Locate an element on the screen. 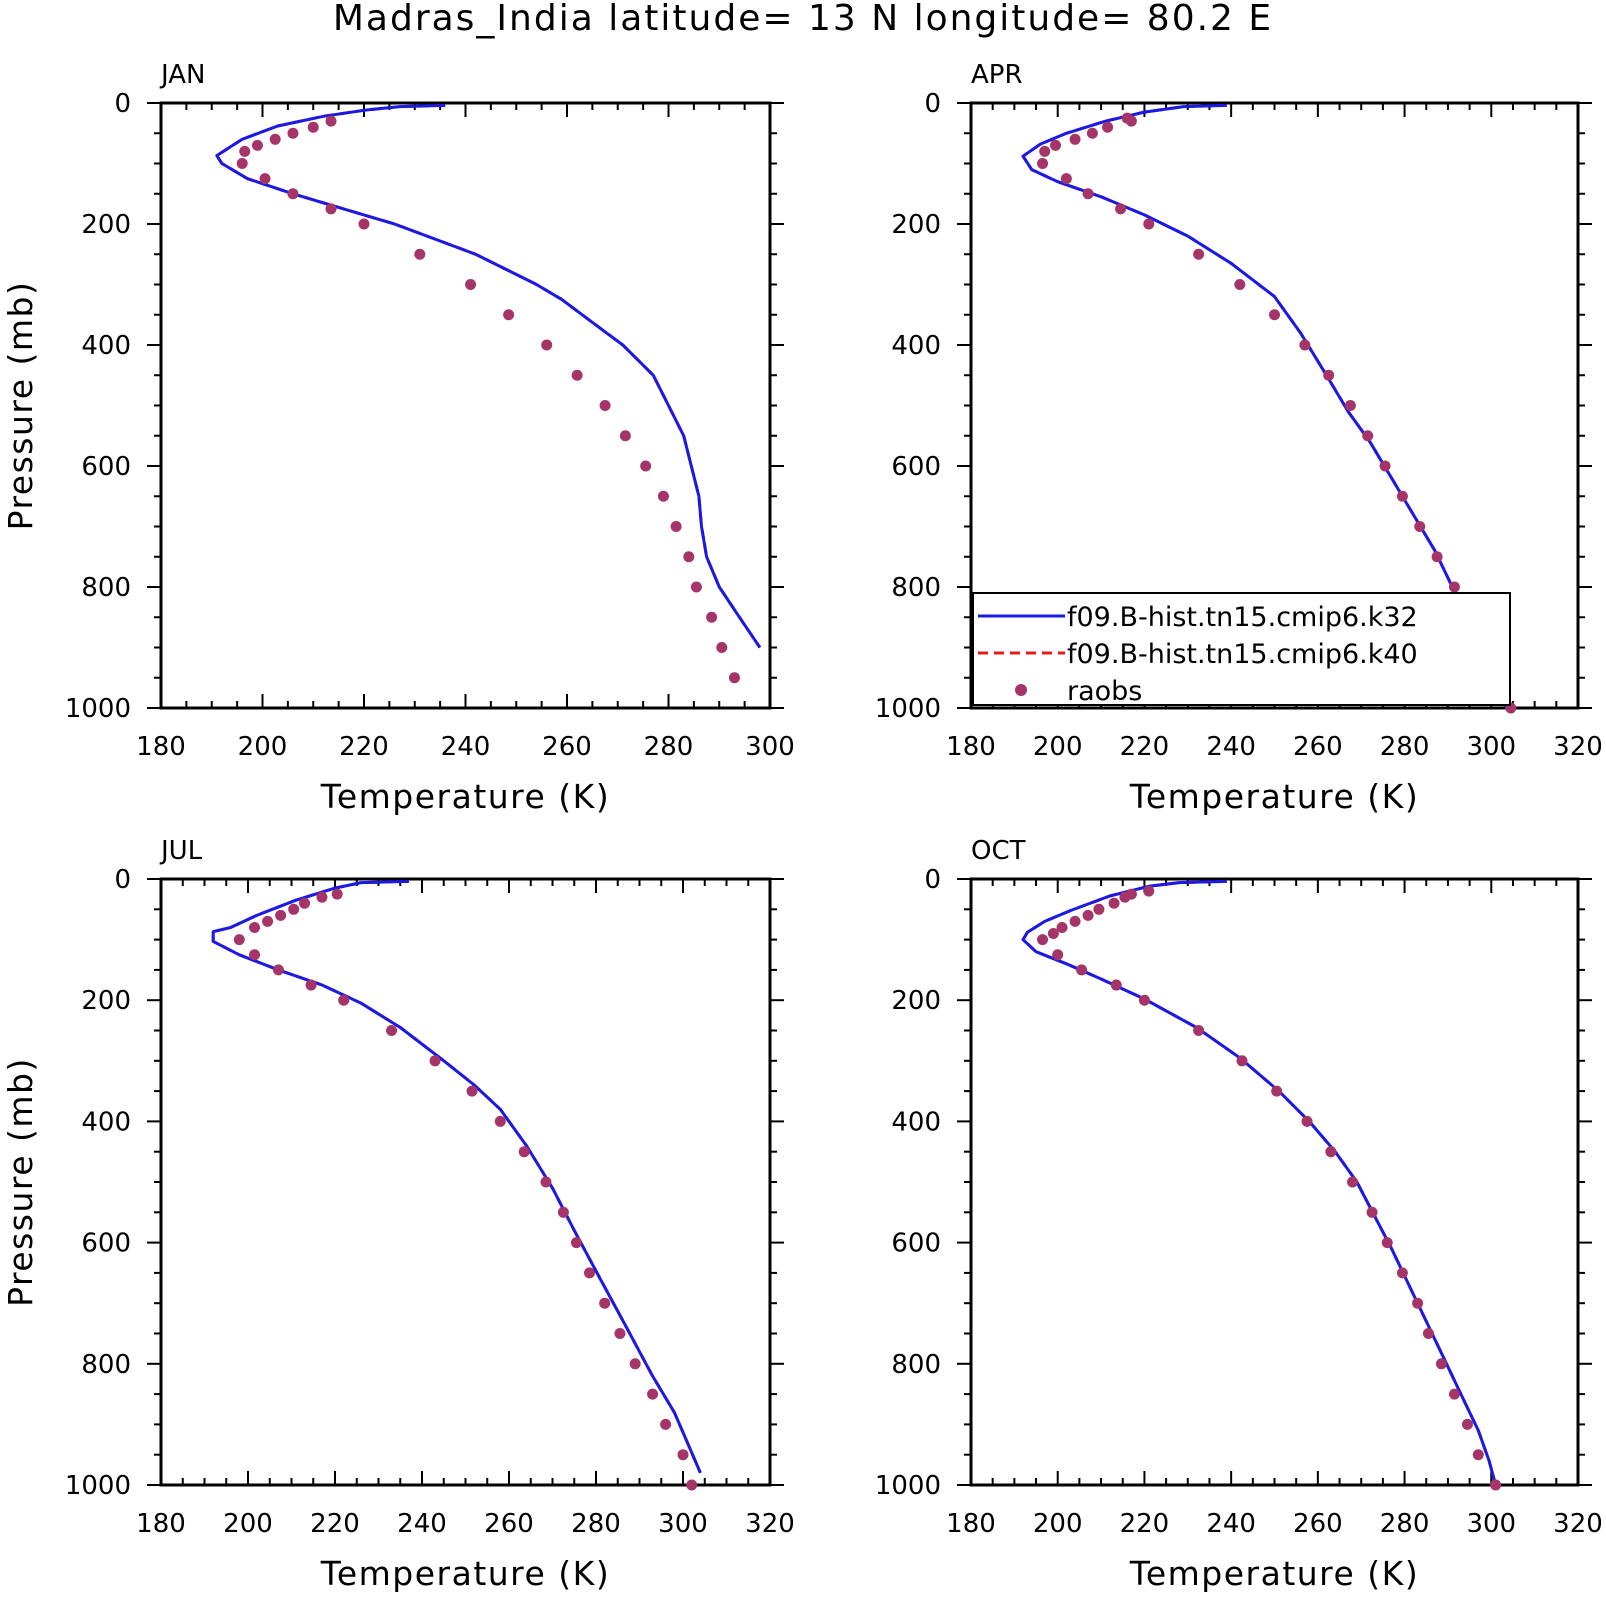  y-tick-label: 800 is located at coordinates (916, 588).